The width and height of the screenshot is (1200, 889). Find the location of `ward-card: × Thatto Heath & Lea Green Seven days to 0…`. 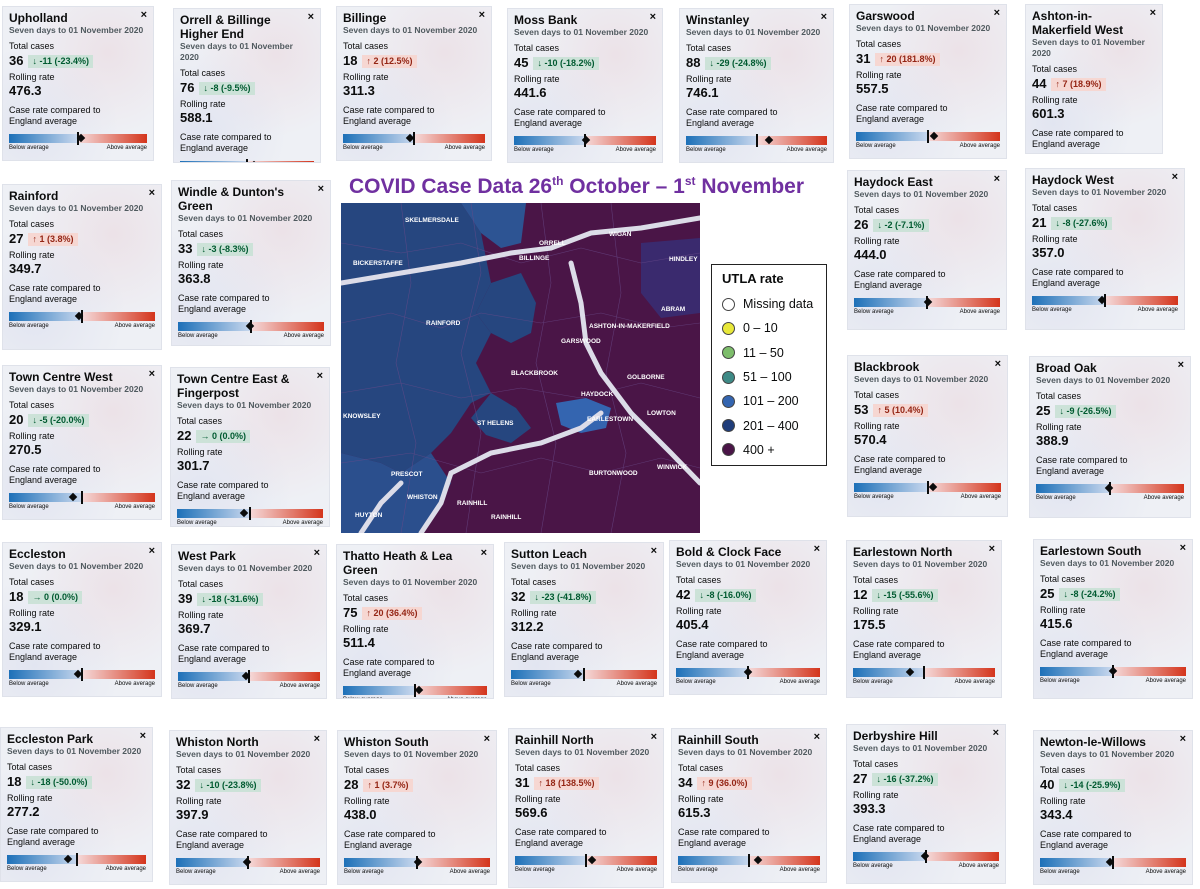

ward-card: × Thatto Heath & Lea Green Seven days to 0… is located at coordinates (415, 621).